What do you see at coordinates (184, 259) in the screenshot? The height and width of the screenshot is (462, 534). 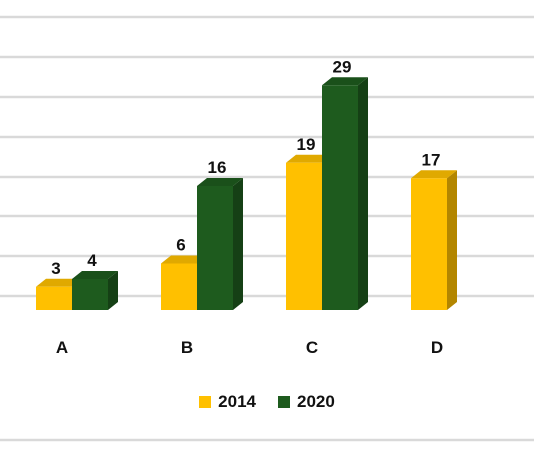 I see `bar-top-2014-B` at bounding box center [184, 259].